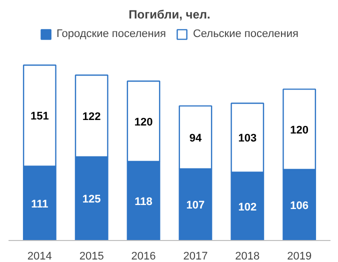  I want to click on data-label: 106, so click(299, 206).